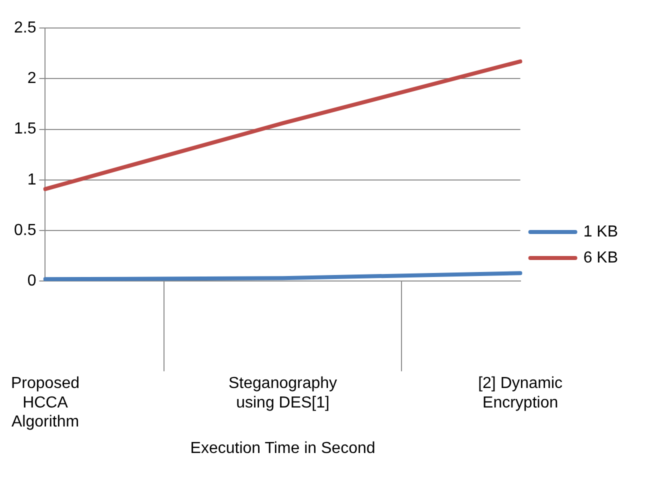 This screenshot has width=646, height=480. Describe the element at coordinates (600, 231) in the screenshot. I see `legend-label: 1 KB` at that location.